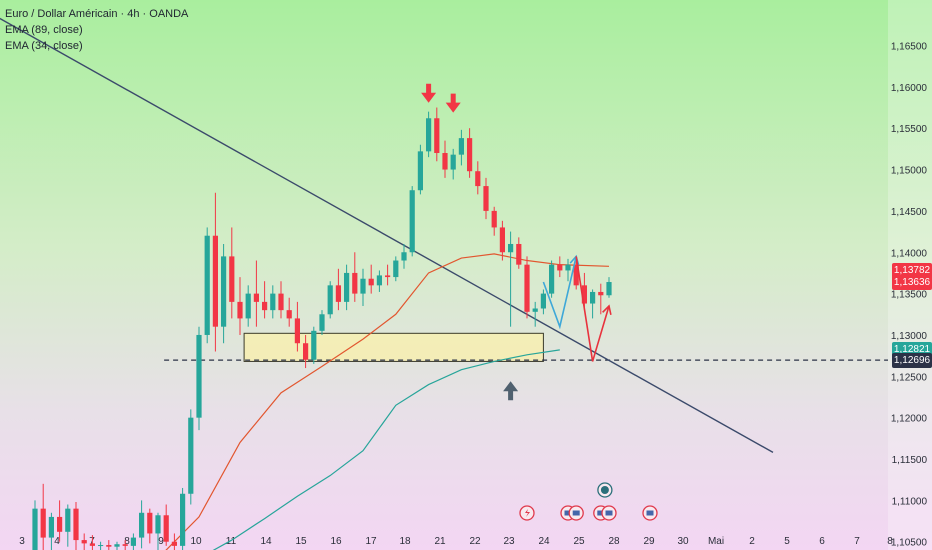 The width and height of the screenshot is (932, 550). I want to click on calendar-icon, so click(604, 490).